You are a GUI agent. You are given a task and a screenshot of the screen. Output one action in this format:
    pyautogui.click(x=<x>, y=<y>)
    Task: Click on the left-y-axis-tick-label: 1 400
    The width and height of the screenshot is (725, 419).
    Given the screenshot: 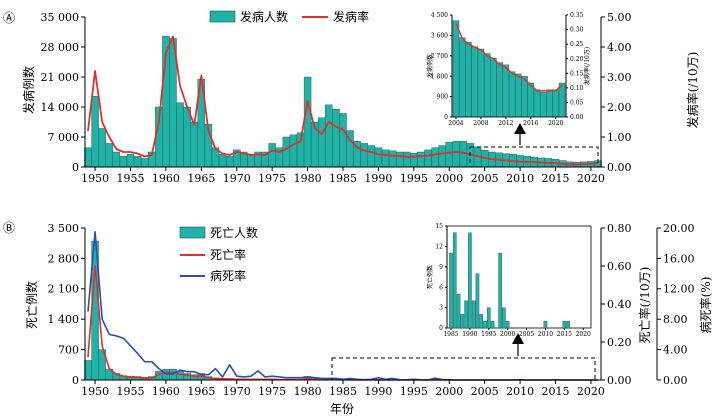 What is the action you would take?
    pyautogui.click(x=64, y=319)
    